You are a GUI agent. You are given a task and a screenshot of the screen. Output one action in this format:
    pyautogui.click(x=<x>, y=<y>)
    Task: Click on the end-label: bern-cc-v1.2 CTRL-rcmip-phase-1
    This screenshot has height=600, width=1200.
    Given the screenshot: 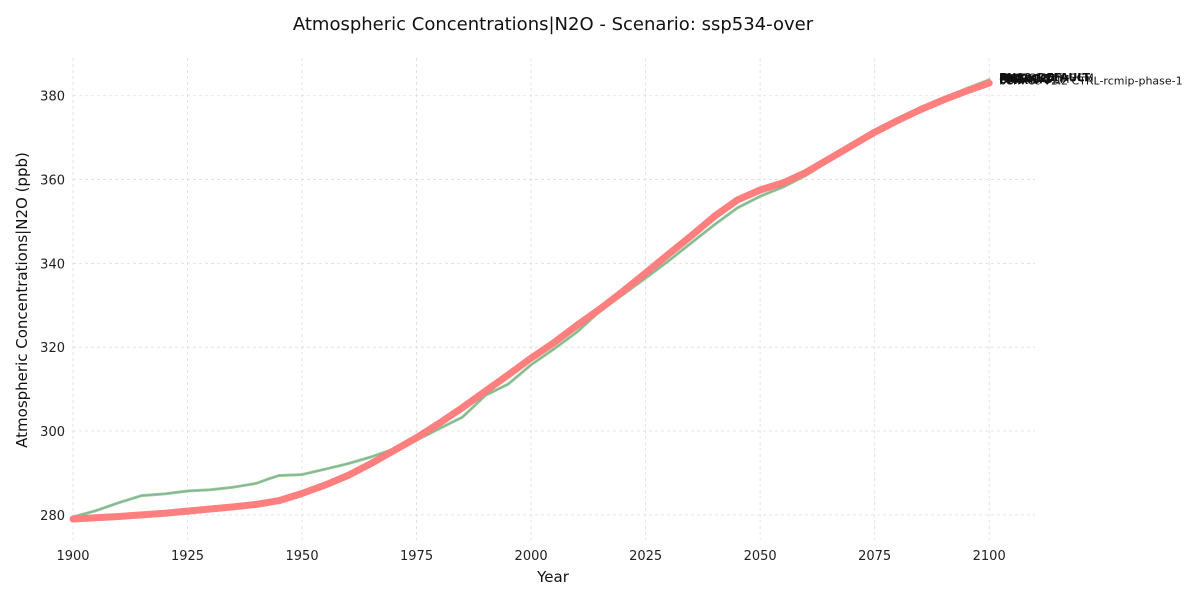 What is the action you would take?
    pyautogui.click(x=1090, y=81)
    